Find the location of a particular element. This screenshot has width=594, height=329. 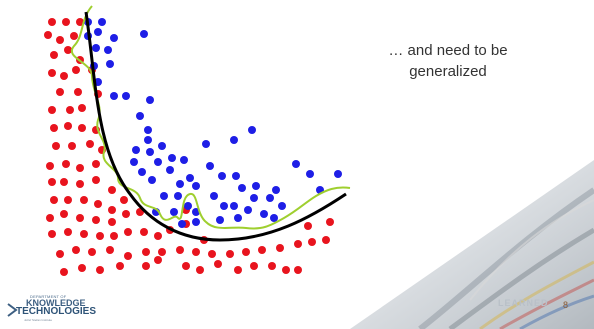

caption-line-2: generalized is located at coordinates (448, 71).